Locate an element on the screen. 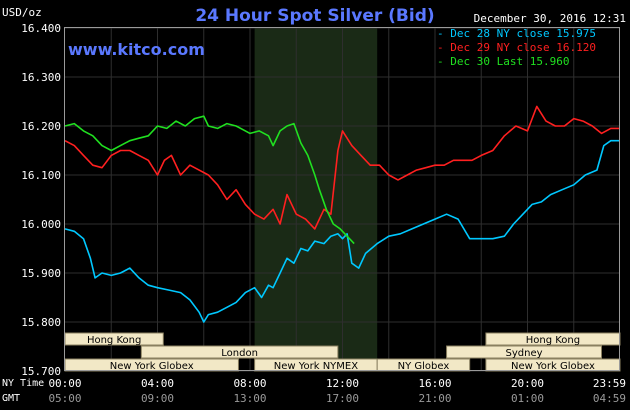 This screenshot has height=410, width=630. legend-item-dec28: - Dec 28 NY close 15.975 is located at coordinates (516, 33).